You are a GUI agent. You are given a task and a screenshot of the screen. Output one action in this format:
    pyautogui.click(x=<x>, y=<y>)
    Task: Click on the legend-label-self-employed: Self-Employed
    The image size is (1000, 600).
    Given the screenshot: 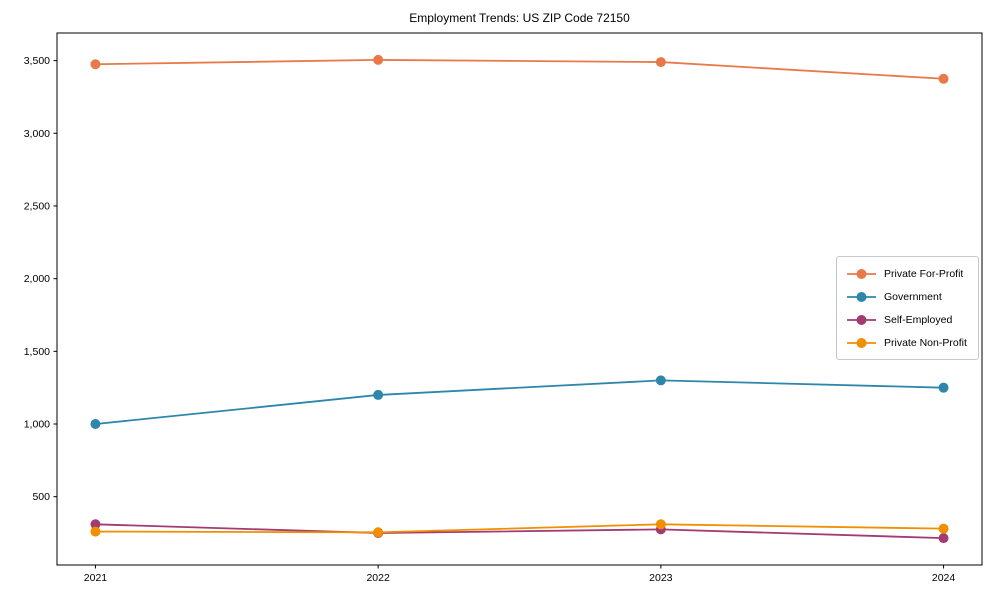 What is the action you would take?
    pyautogui.click(x=918, y=319)
    